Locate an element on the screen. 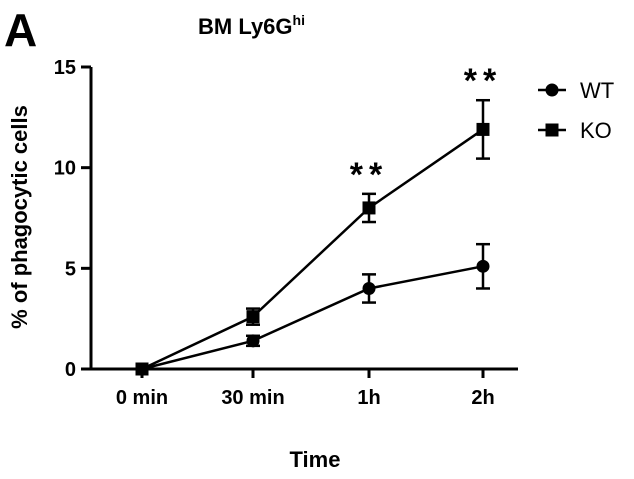 This screenshot has height=479, width=634. x-tick-label: 0 min is located at coordinates (142, 398).